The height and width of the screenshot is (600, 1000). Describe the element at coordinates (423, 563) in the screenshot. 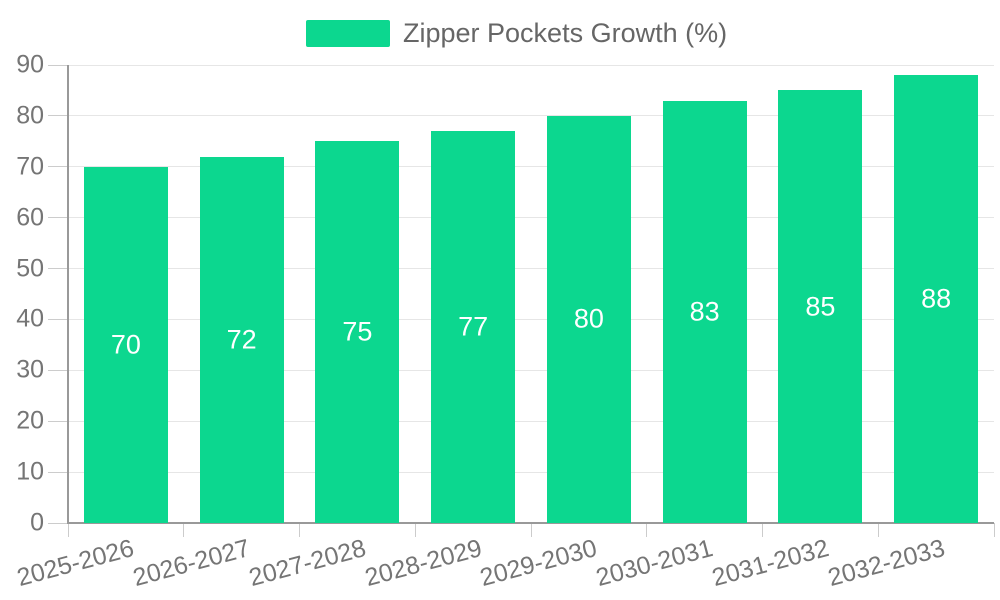

I see `x-axis-tick-label: 2028-2029` at that location.